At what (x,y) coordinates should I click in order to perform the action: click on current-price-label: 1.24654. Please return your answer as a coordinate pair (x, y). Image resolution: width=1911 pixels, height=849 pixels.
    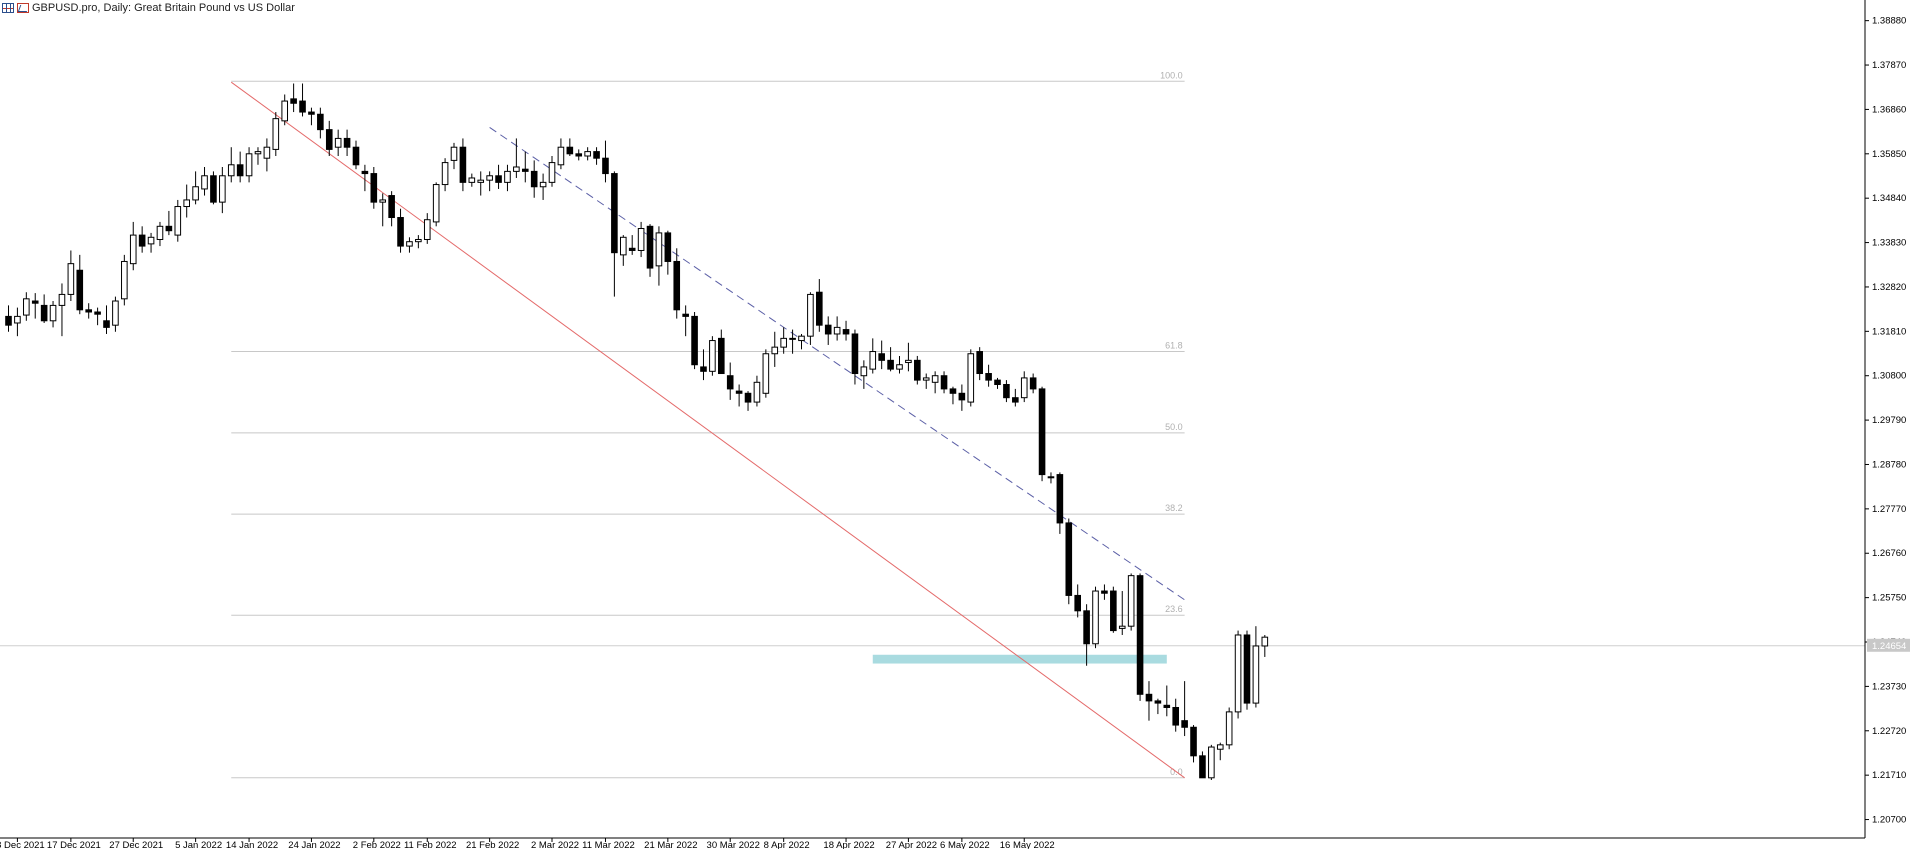
    Looking at the image, I should click on (1889, 646).